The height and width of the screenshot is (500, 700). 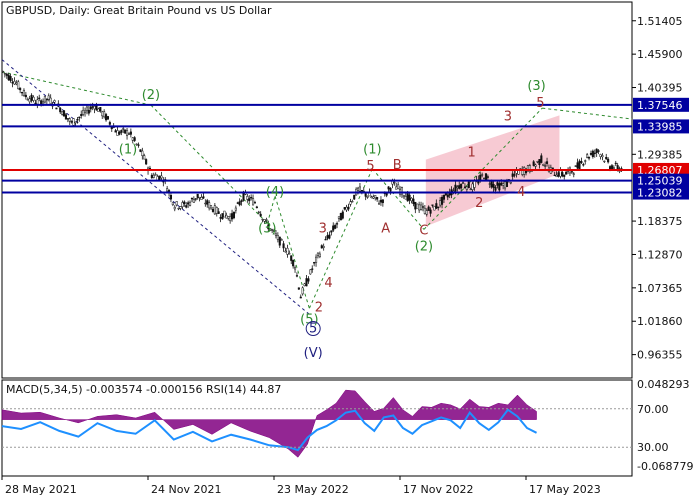 I want to click on price-tick-label: 1.40395, so click(x=660, y=88).